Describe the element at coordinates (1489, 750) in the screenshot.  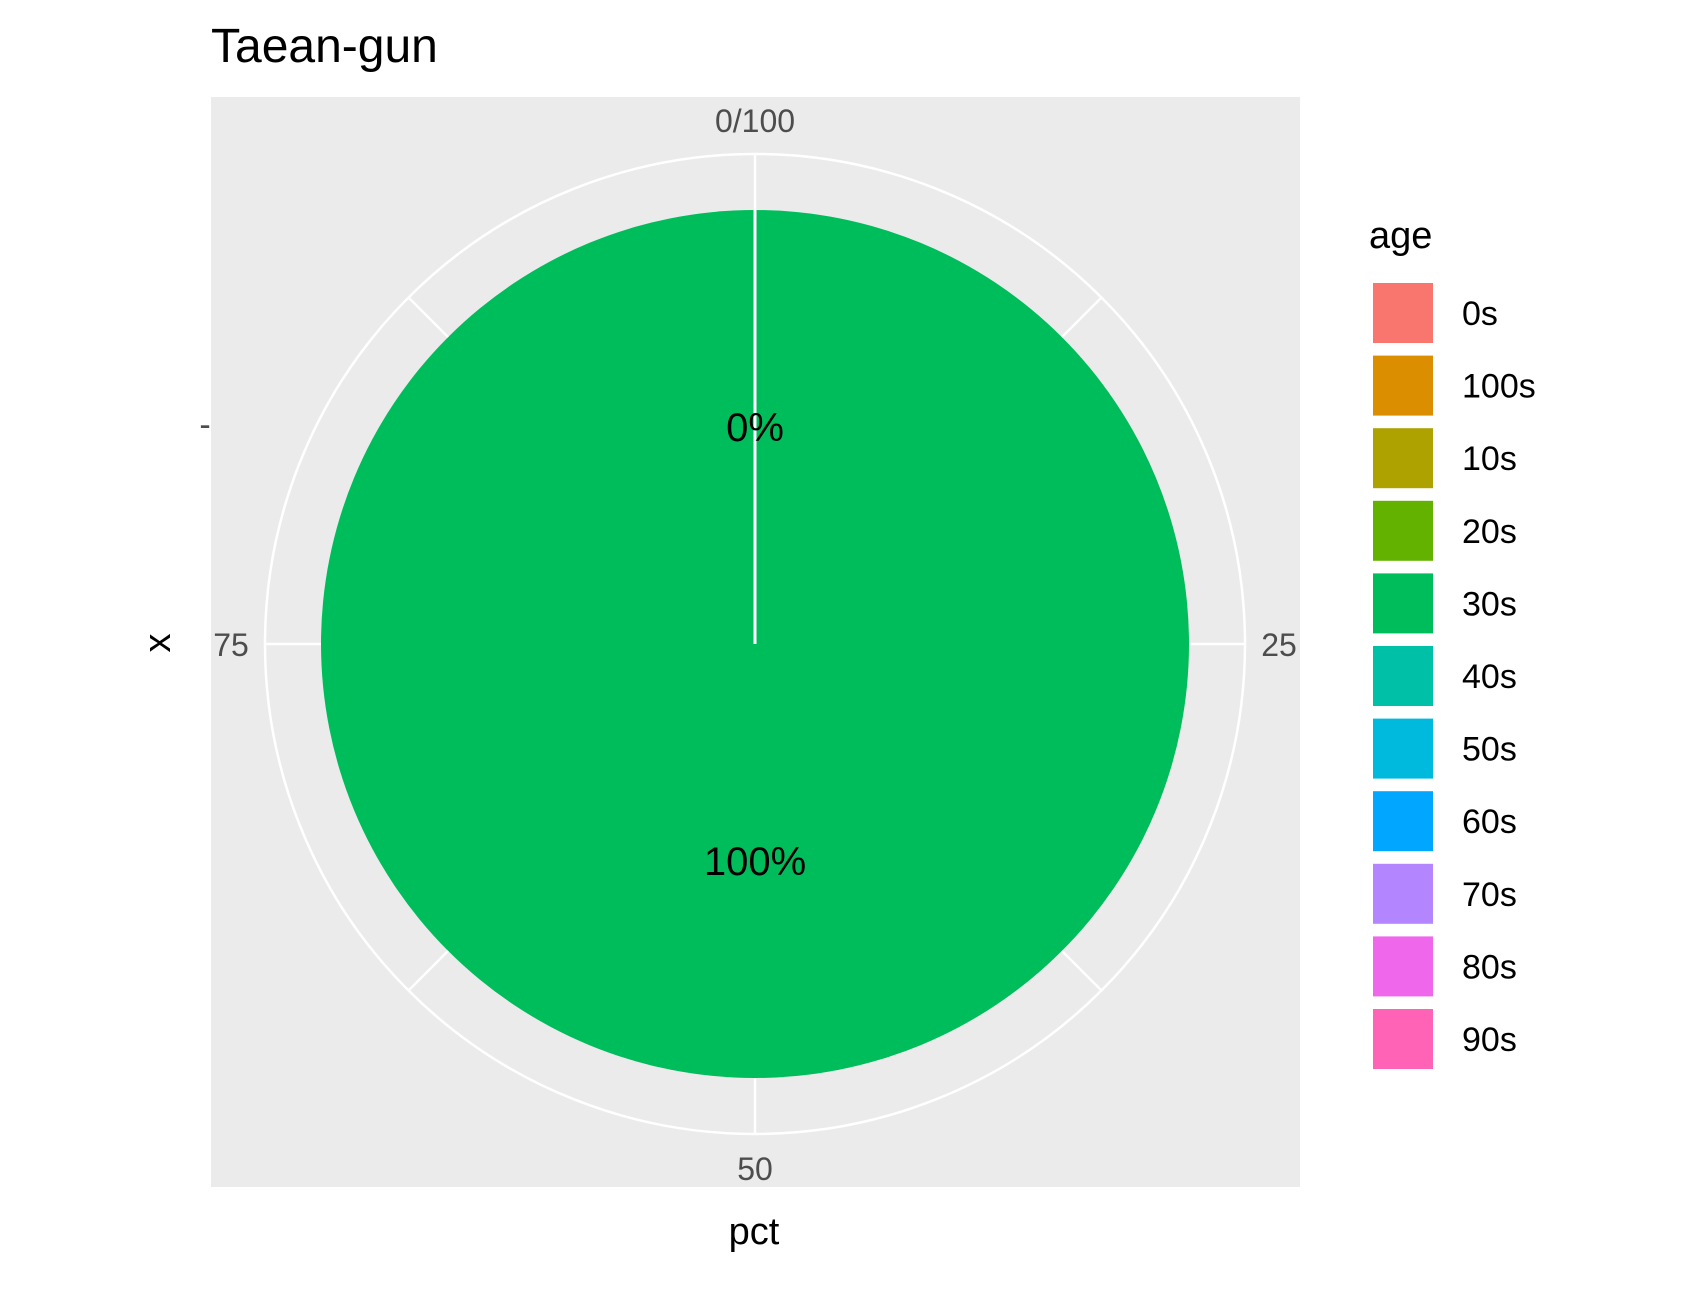
I see `legend-label: 50s` at that location.